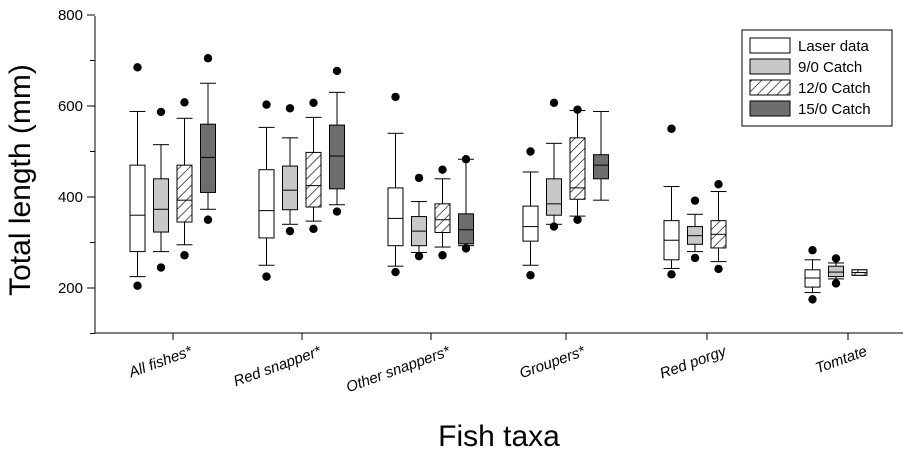 The image size is (915, 450). What do you see at coordinates (834, 88) in the screenshot?
I see `legend-label: 12/0 Catch` at bounding box center [834, 88].